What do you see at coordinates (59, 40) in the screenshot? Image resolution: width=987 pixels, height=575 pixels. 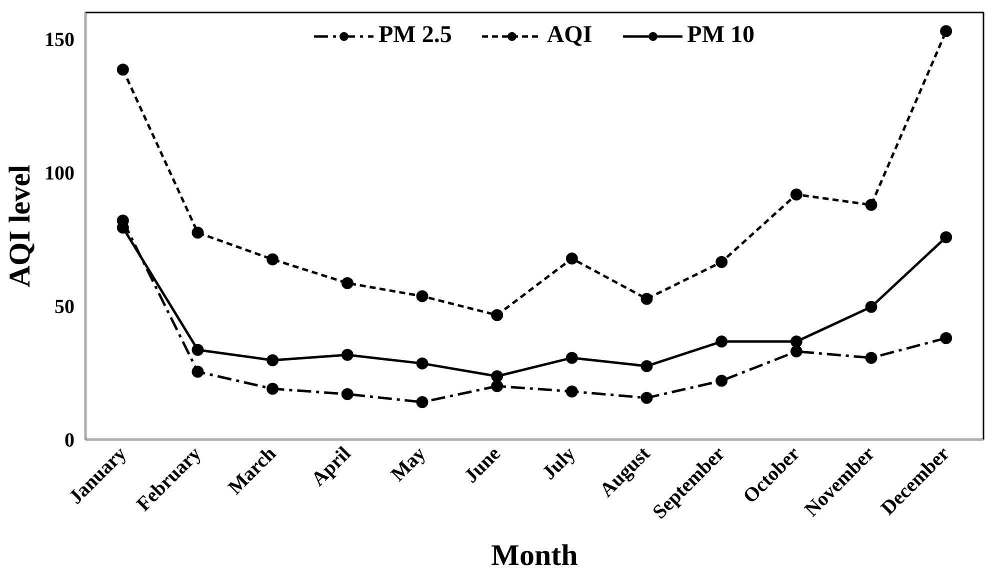 I see `y-tick-label: 150` at bounding box center [59, 40].